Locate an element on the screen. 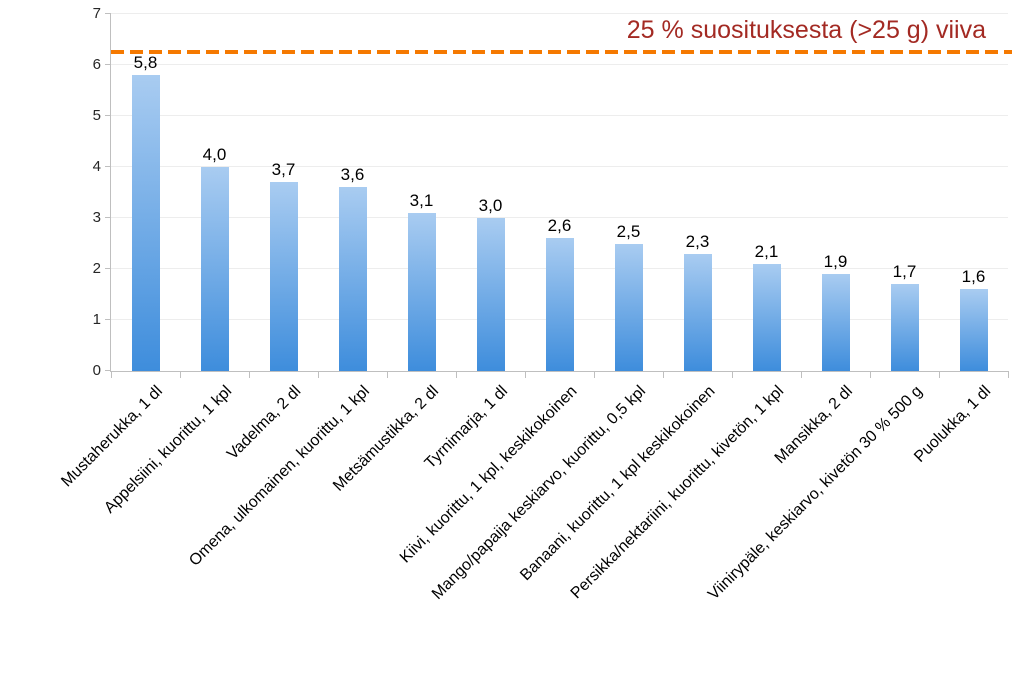 The height and width of the screenshot is (675, 1012). y-axis-label: 6 is located at coordinates (96, 64).